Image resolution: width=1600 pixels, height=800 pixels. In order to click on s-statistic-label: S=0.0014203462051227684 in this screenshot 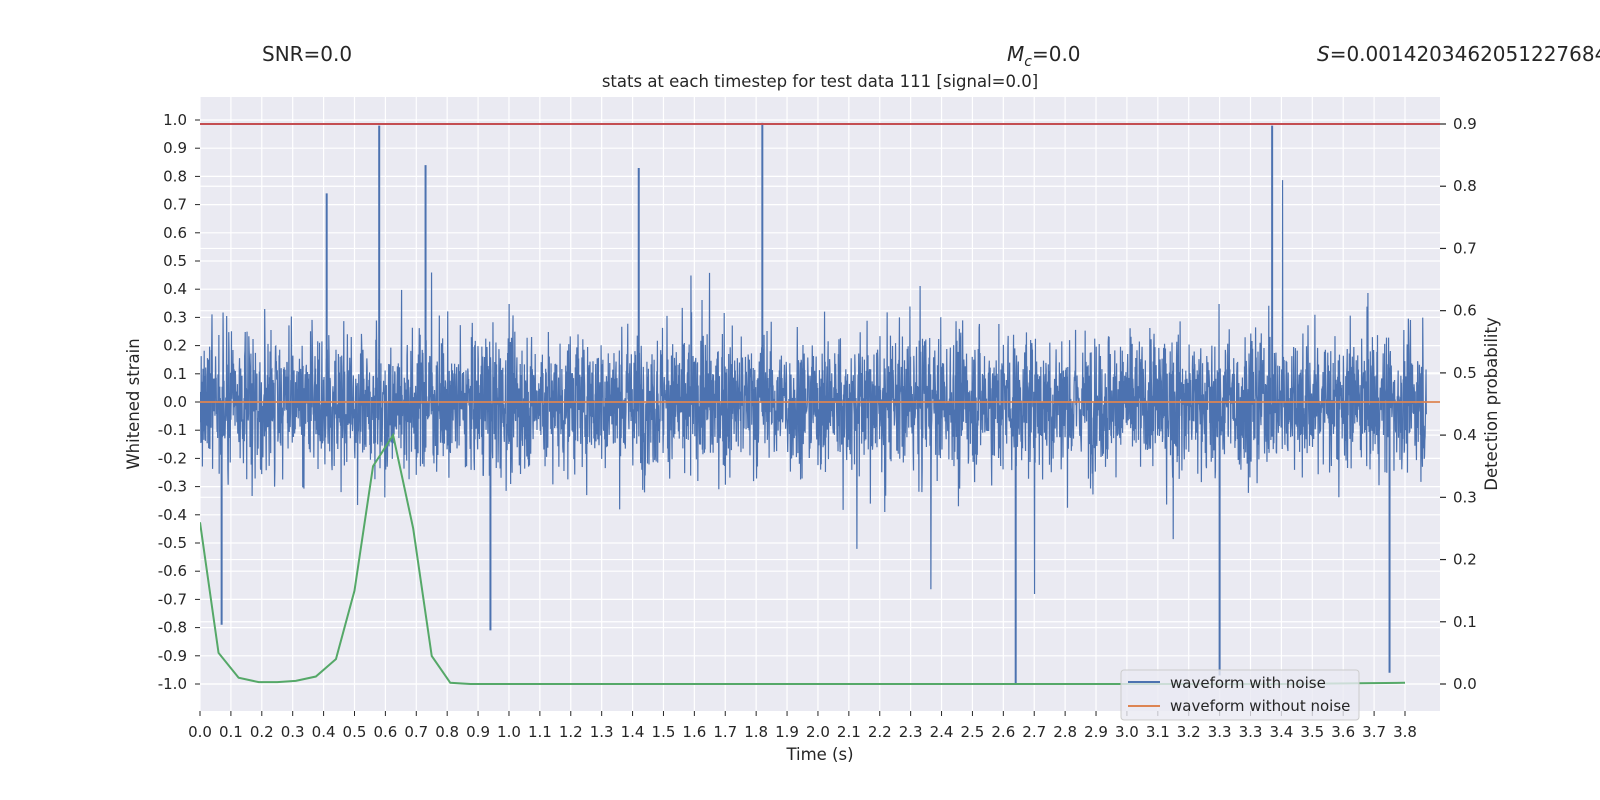, I will do `click(1458, 54)`.